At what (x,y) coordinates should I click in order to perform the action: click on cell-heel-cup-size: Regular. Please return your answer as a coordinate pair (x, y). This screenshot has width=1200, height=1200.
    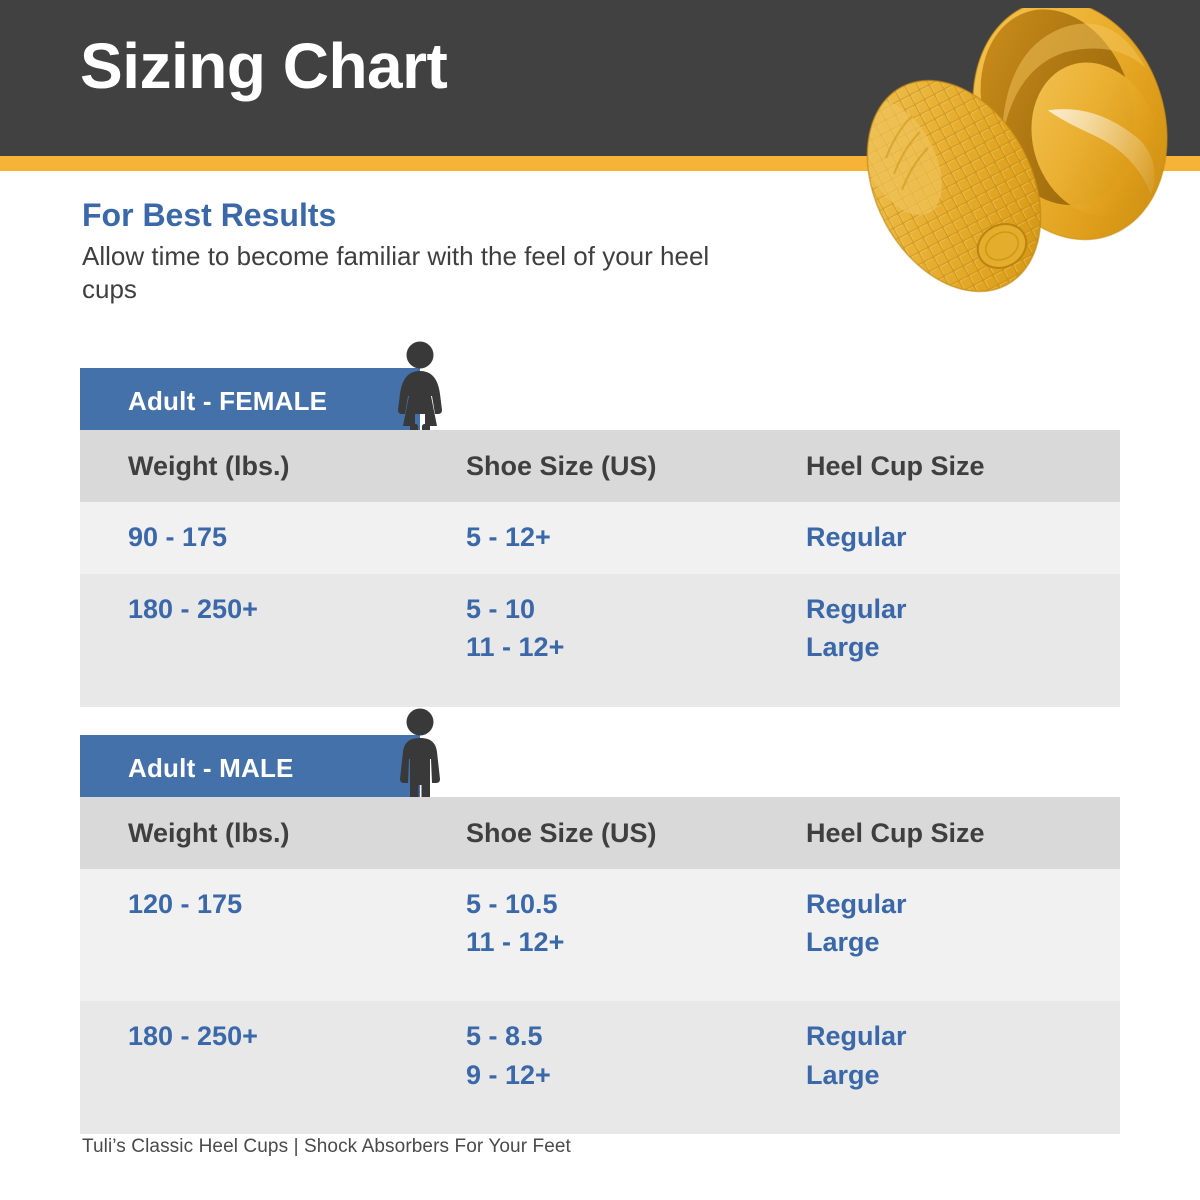
    Looking at the image, I should click on (939, 538).